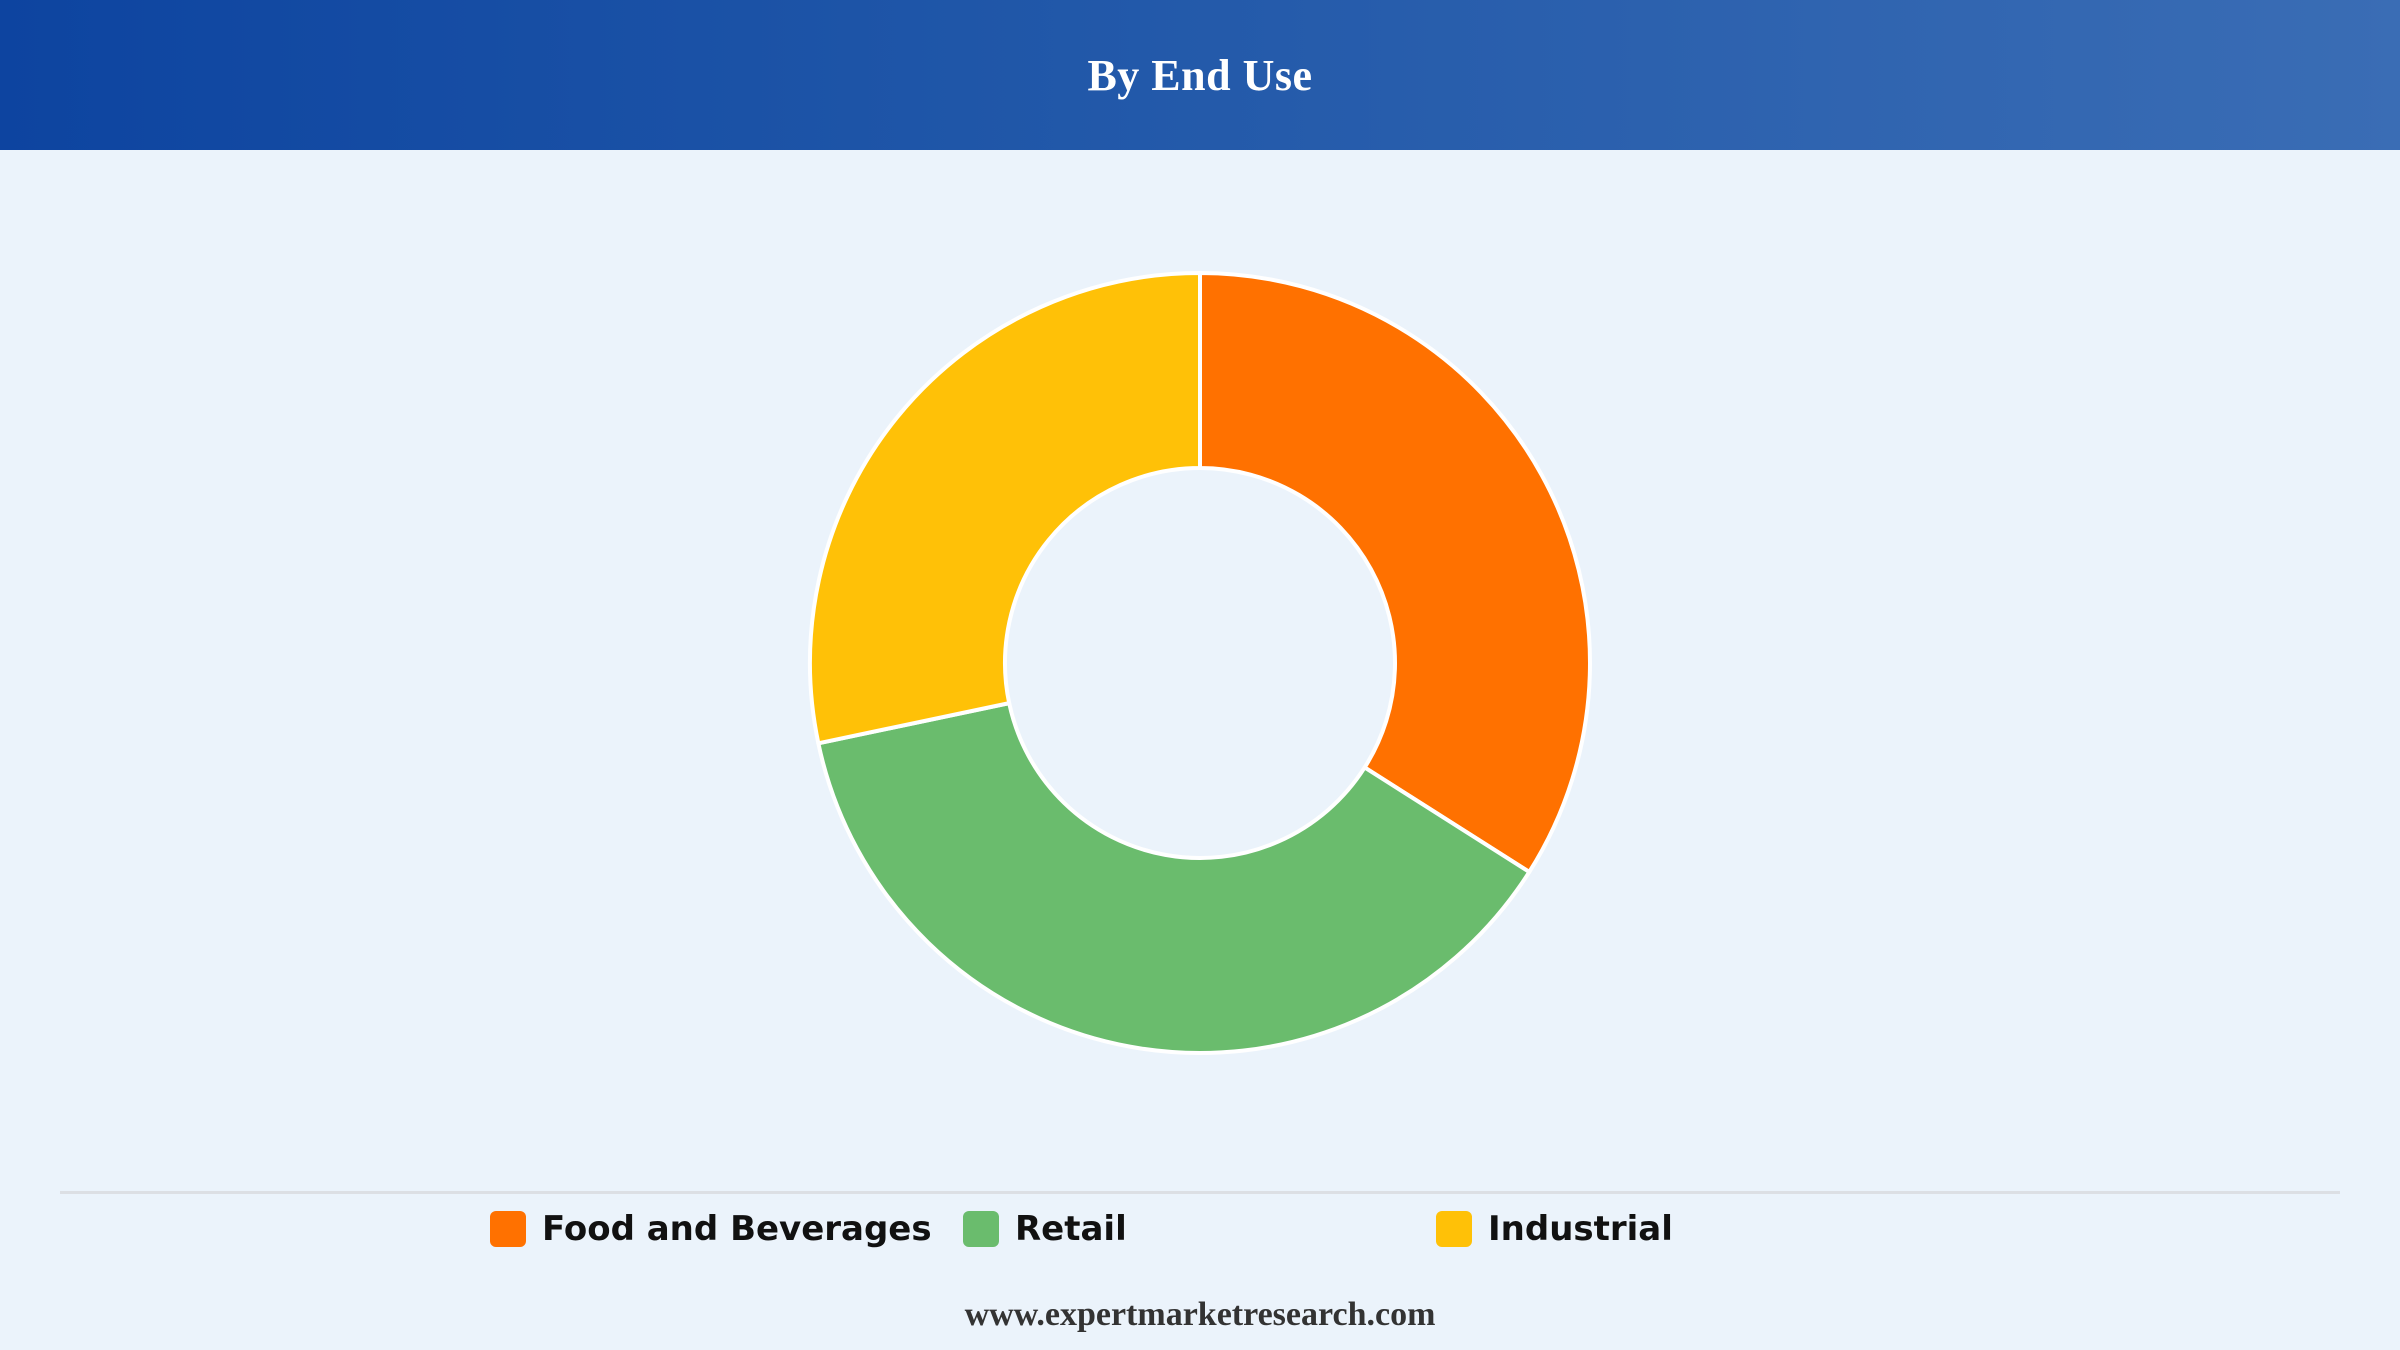 Image resolution: width=2400 pixels, height=1350 pixels. What do you see at coordinates (1454, 1229) in the screenshot?
I see `legend-swatch-industrial` at bounding box center [1454, 1229].